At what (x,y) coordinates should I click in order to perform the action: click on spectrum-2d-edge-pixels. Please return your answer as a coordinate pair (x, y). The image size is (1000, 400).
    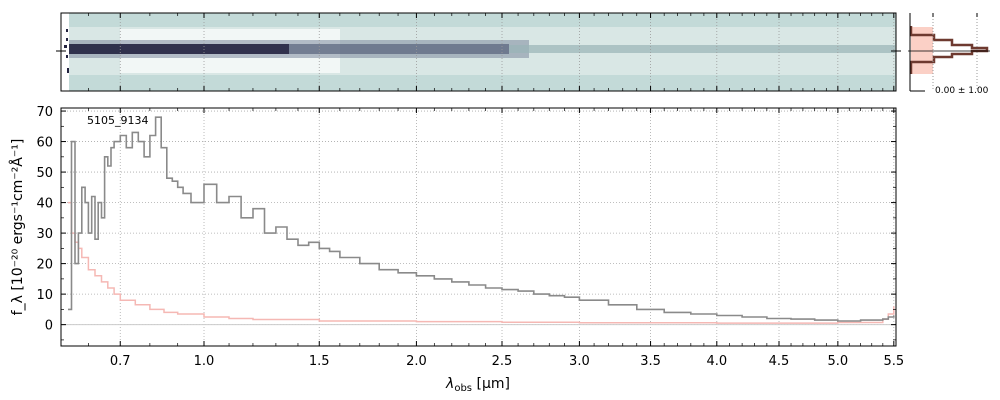
    Looking at the image, I should click on (66, 51).